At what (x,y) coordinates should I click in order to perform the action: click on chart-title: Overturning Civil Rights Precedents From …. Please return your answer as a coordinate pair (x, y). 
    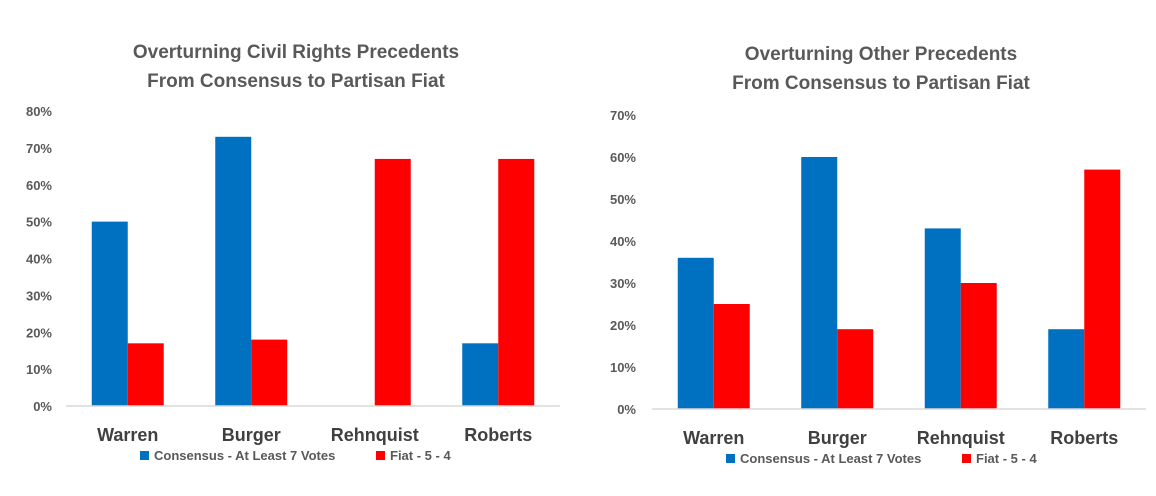
    Looking at the image, I should click on (296, 67).